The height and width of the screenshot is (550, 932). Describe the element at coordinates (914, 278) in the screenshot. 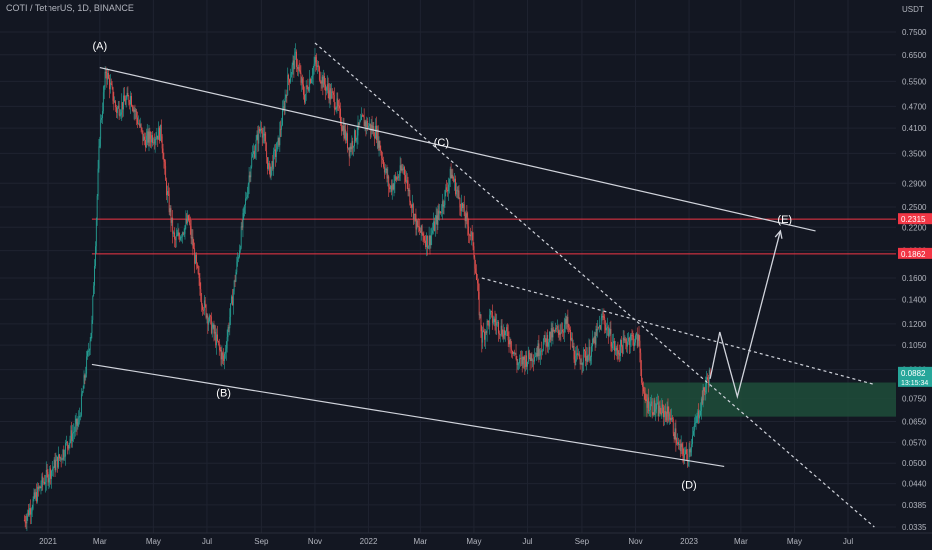

I see `y-tick-label: 0.1600` at that location.